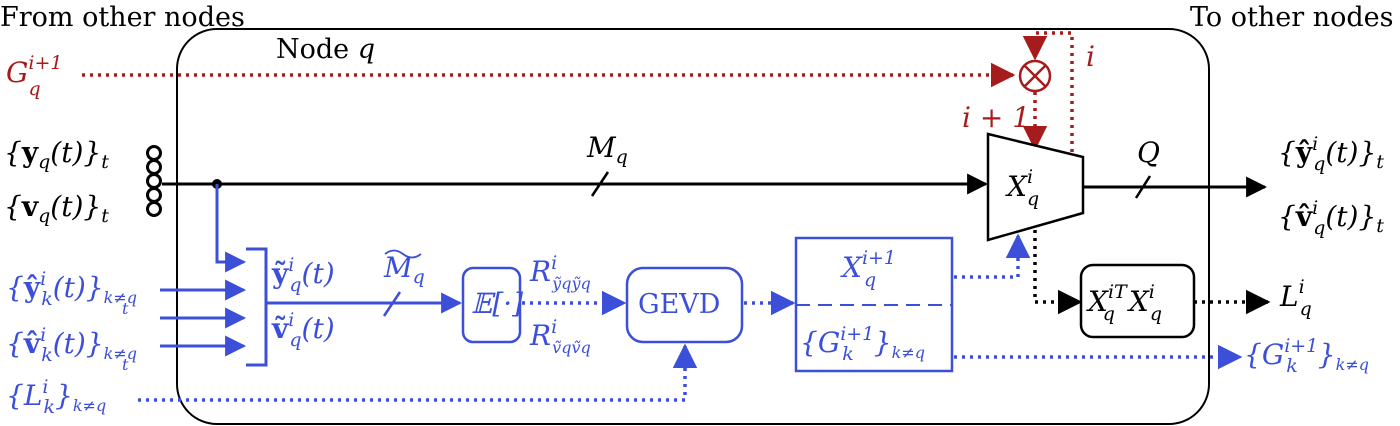 The width and height of the screenshot is (1400, 426). I want to click on v-q-input-label: {vq(t)}t, so click(56, 208).